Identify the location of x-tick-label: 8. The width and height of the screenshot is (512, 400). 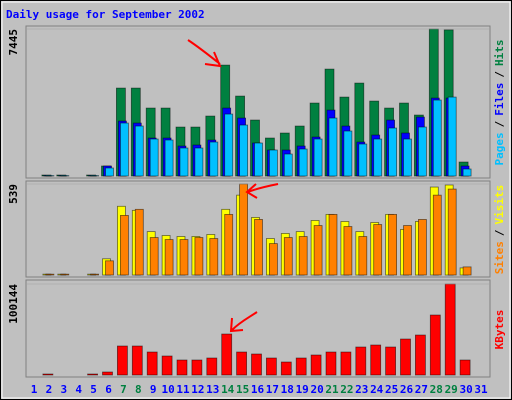
(138, 389).